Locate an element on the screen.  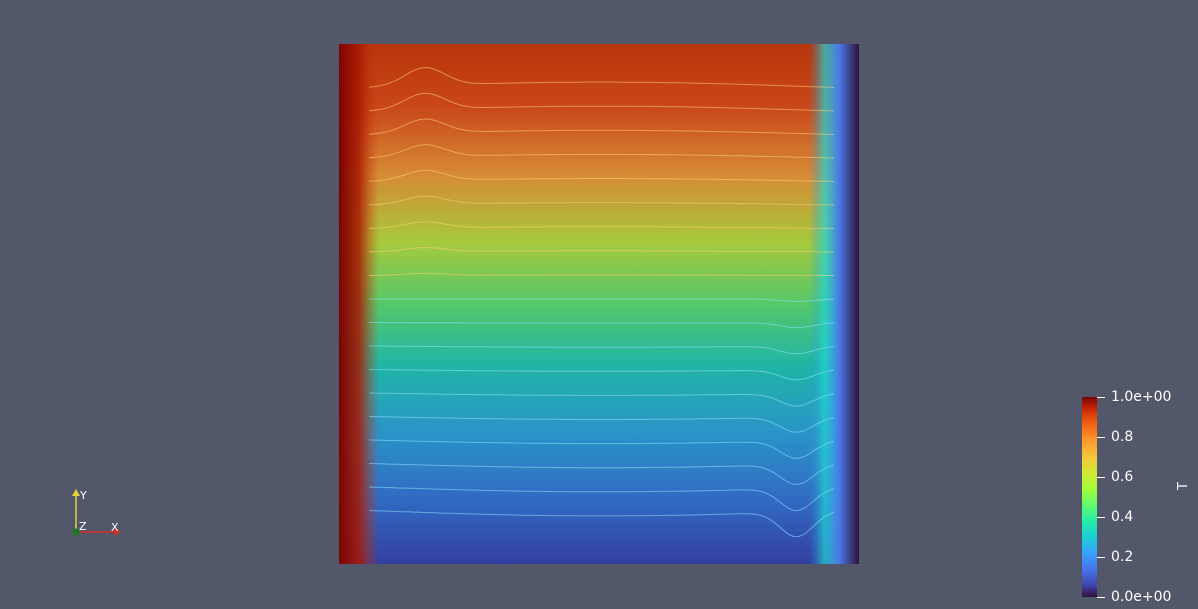
orientation-axes: Y X Z is located at coordinates (95, 514).